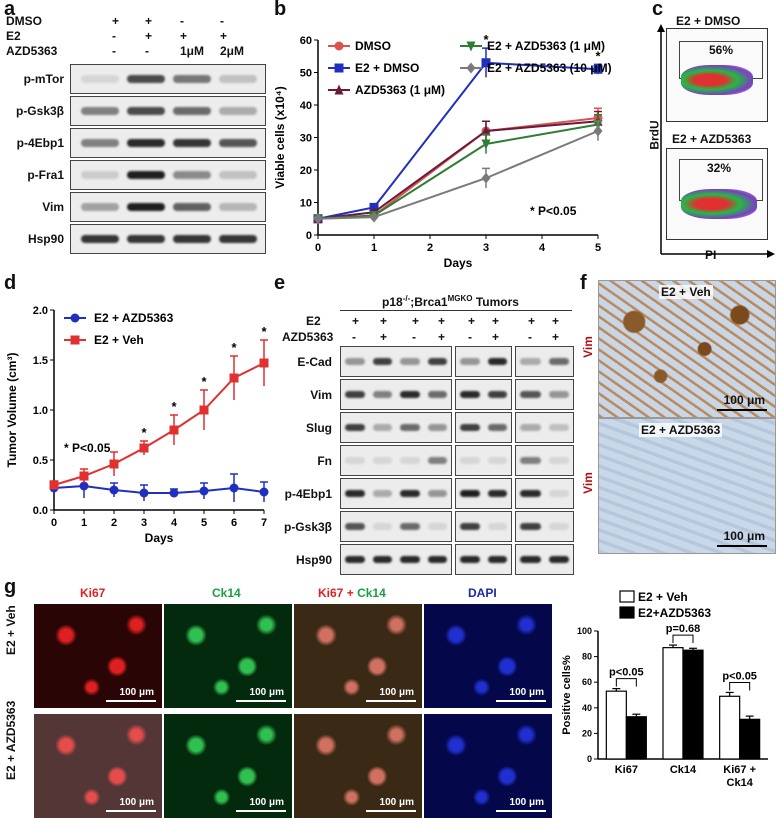 This screenshot has height=818, width=777. Describe the element at coordinates (168, 207) in the screenshot. I see `blot-strip-Vim` at that location.